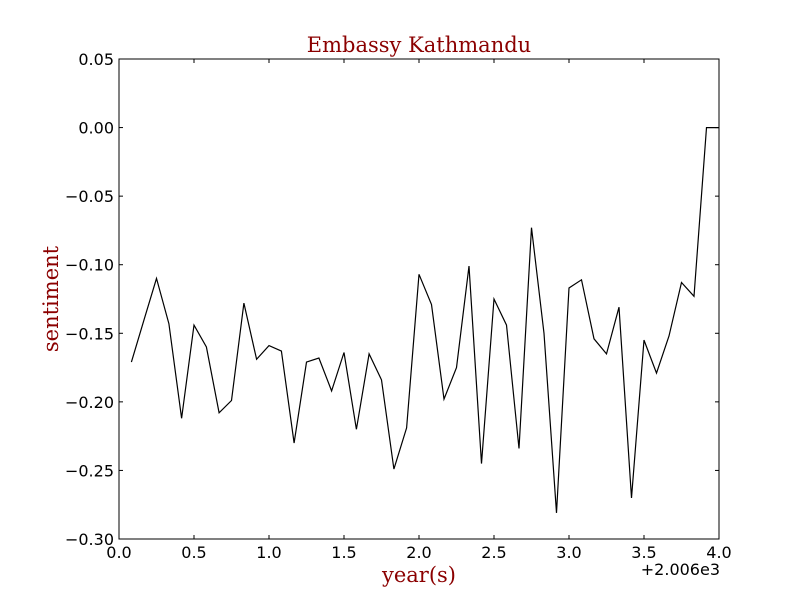  Describe the element at coordinates (89, 265) in the screenshot. I see `y-tick-label: −0.10` at that location.